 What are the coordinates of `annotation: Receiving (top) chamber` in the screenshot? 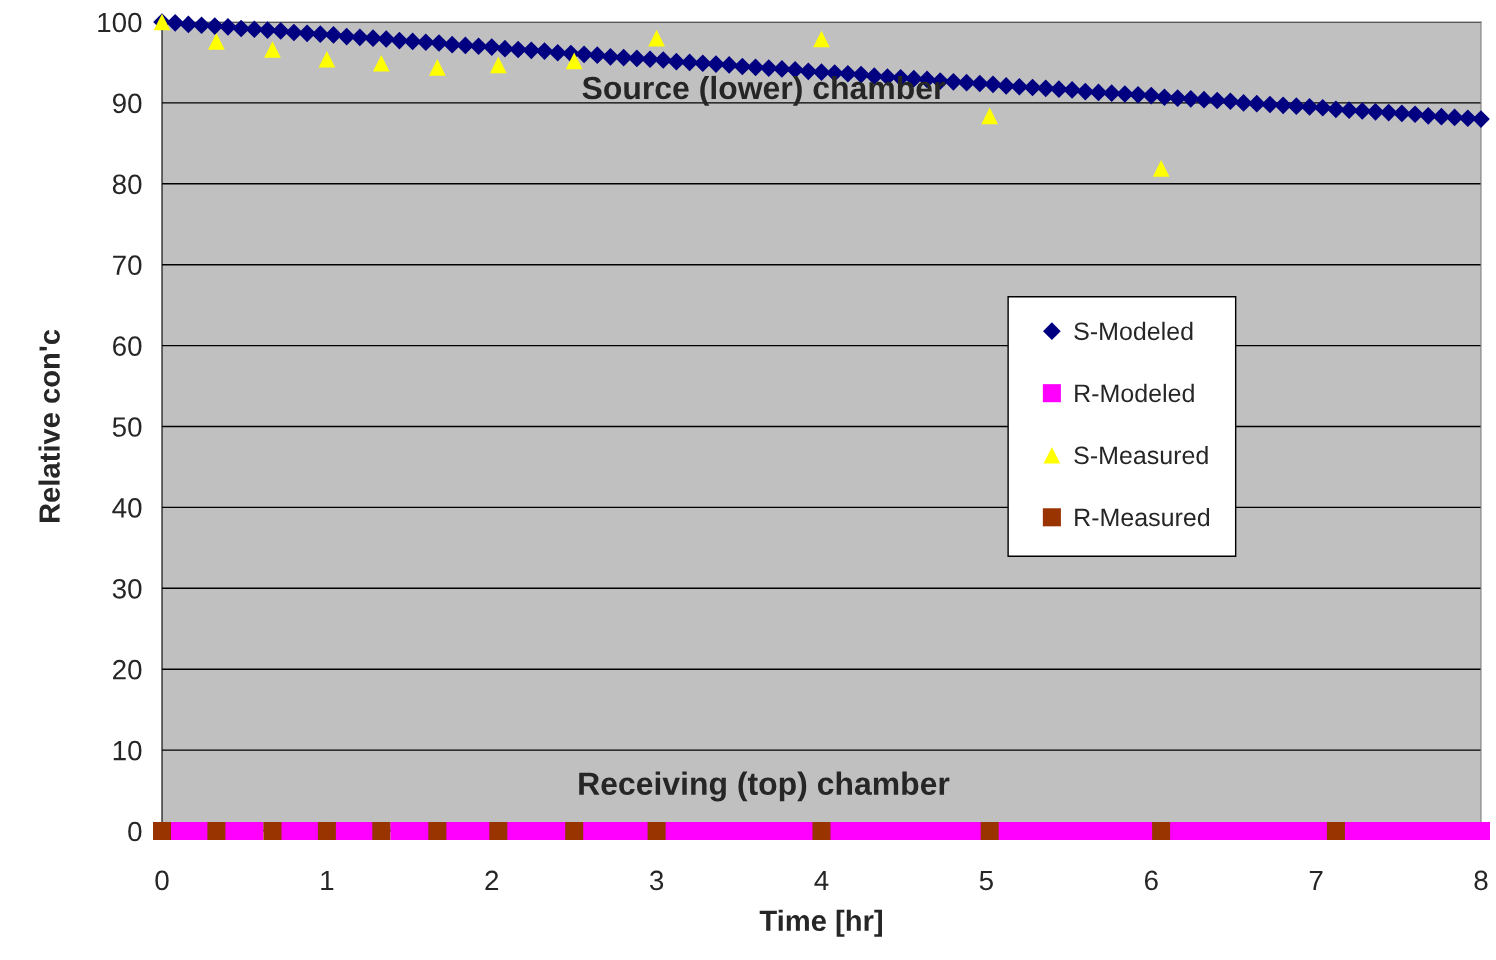 It's located at (764, 786).